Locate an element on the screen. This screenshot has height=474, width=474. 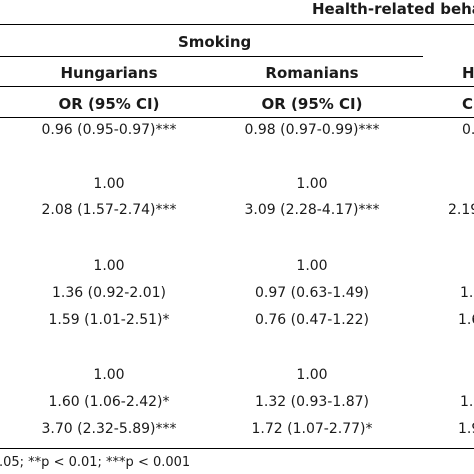
cell-h3-row4: 1.7 is located at coordinates (467, 293).